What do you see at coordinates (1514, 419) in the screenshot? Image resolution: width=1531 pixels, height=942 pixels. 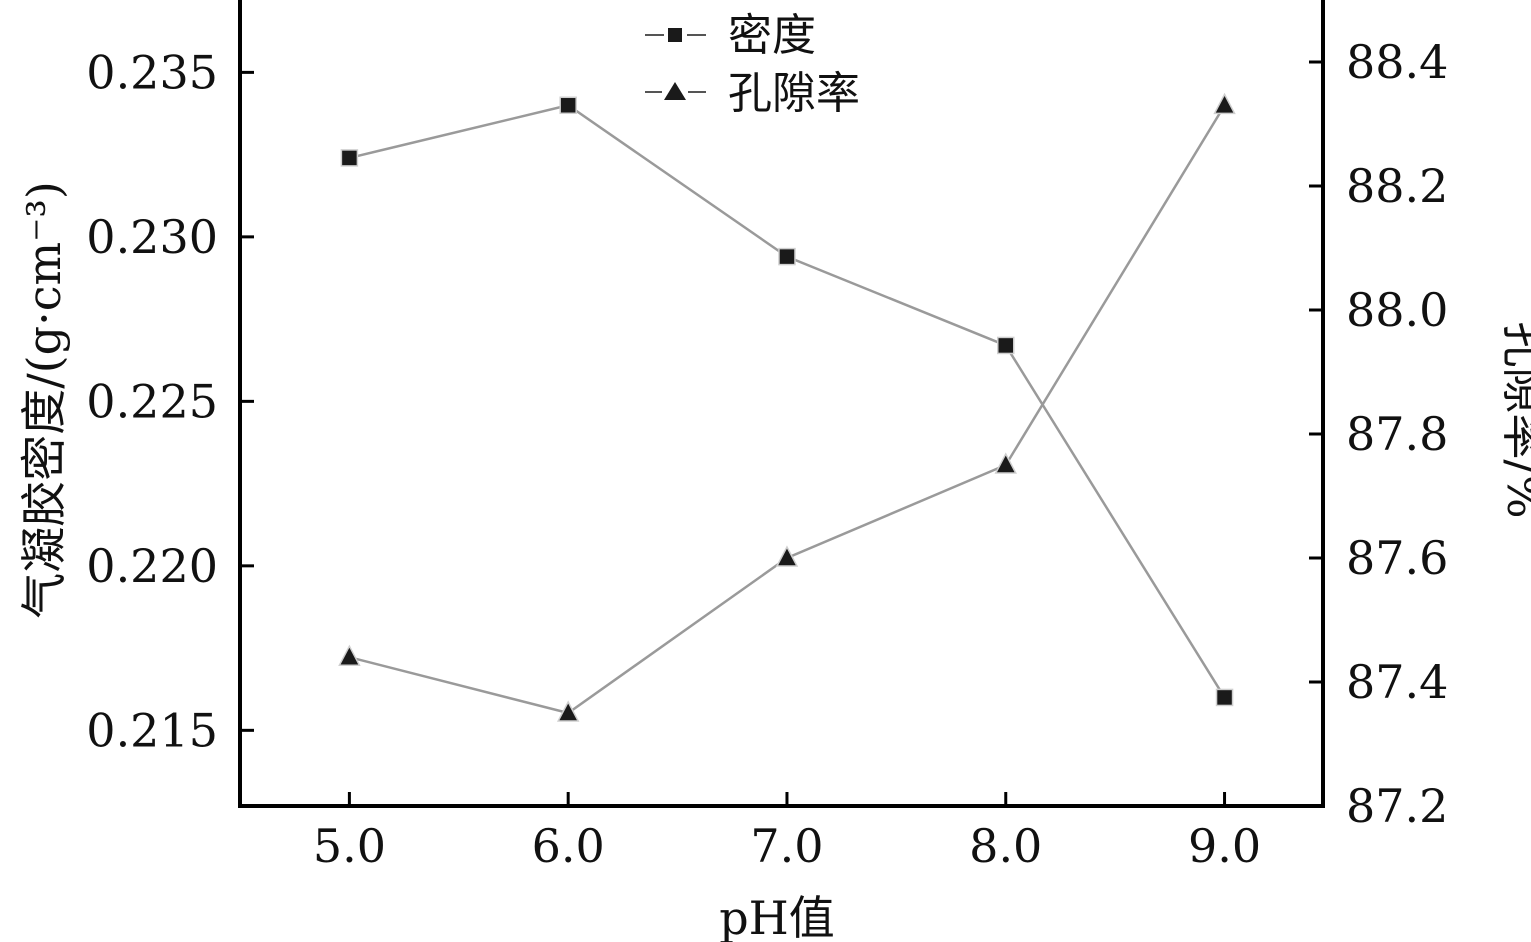 I see `y-right-axis-title: 孔隙率/%` at bounding box center [1514, 419].